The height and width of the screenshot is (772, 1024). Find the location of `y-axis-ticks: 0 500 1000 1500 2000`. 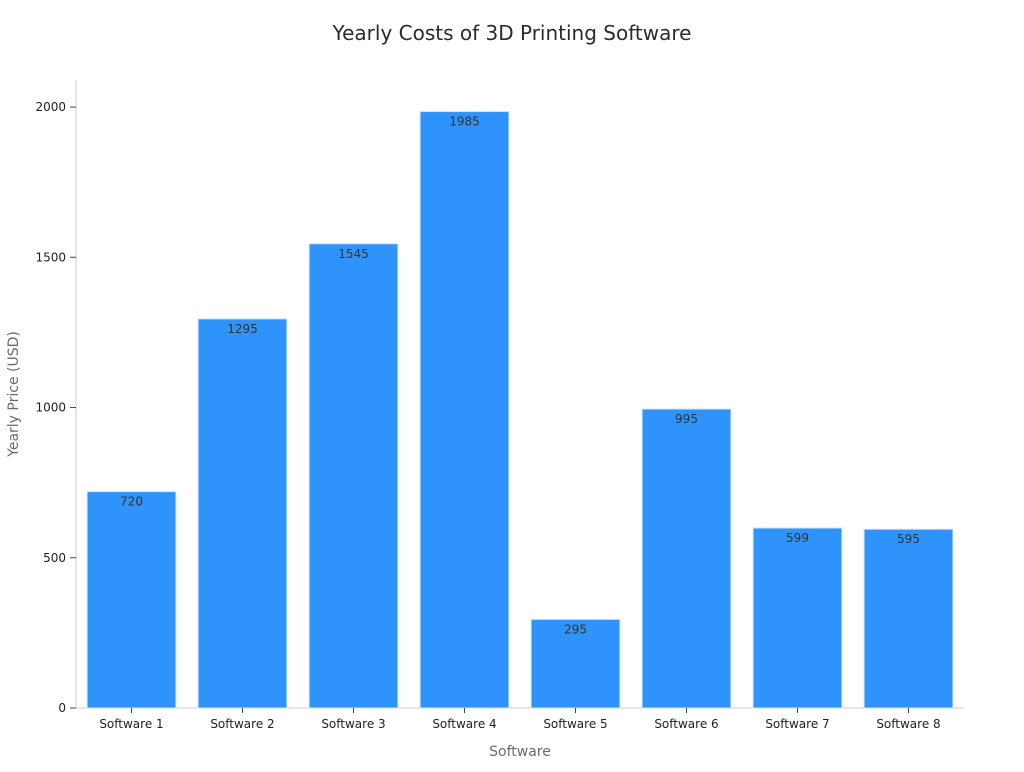

y-axis-ticks: 0 500 1000 1500 2000 is located at coordinates (55, 407).